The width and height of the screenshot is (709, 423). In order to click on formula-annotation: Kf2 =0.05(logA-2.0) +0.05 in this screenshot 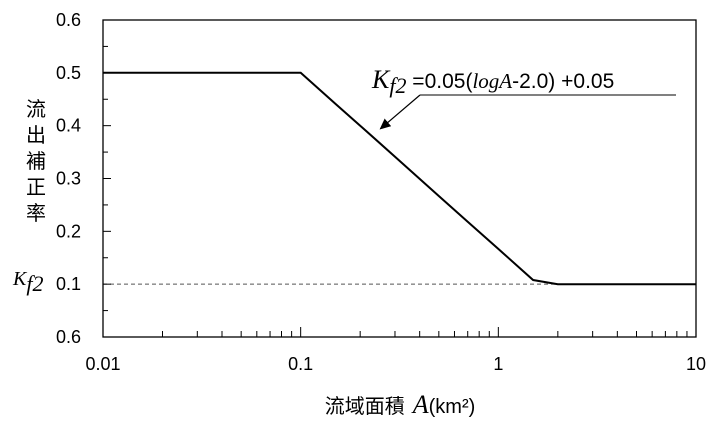, I will do `click(523, 97)`.